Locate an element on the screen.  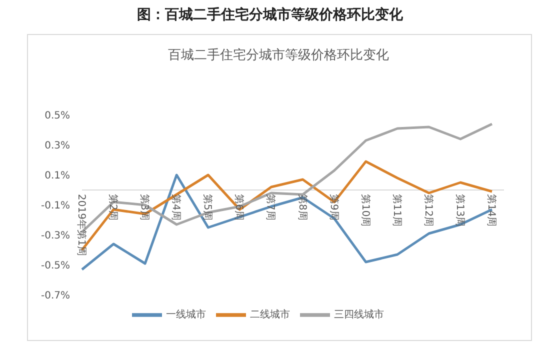
chart-title: 图：百城二手住宅分城市等级价格环比变化 is located at coordinates (270, 15).